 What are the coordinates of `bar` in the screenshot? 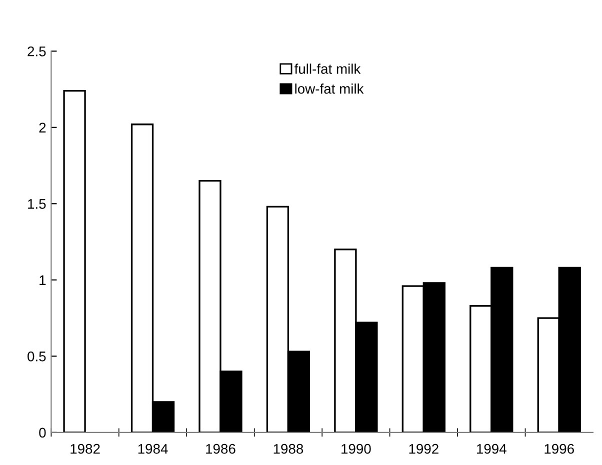 It's located at (74, 261).